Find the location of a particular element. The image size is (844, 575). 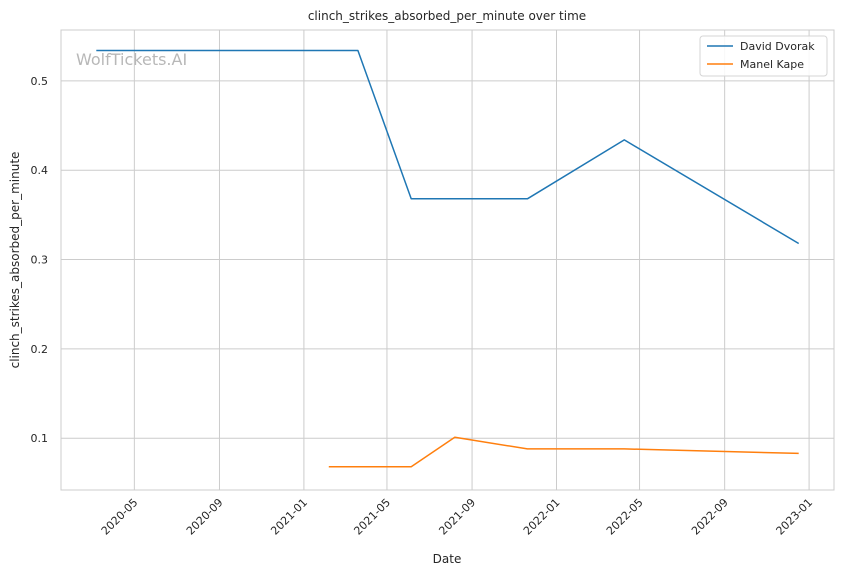

y-tick-label: 0.1 is located at coordinates (40, 438).